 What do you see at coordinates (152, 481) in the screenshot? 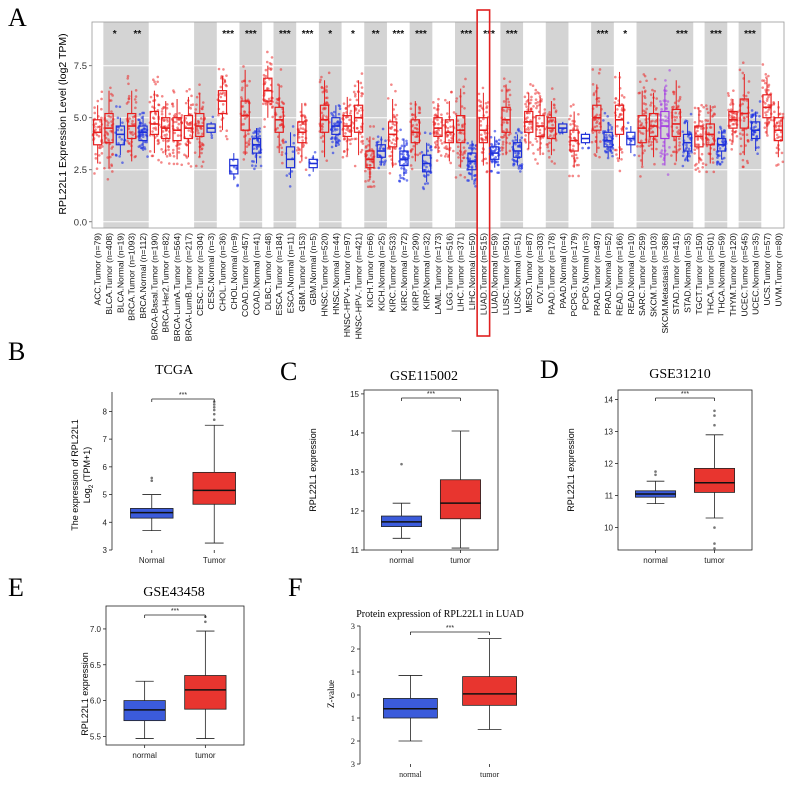
I see `panel-b-outlier-point` at bounding box center [152, 481].